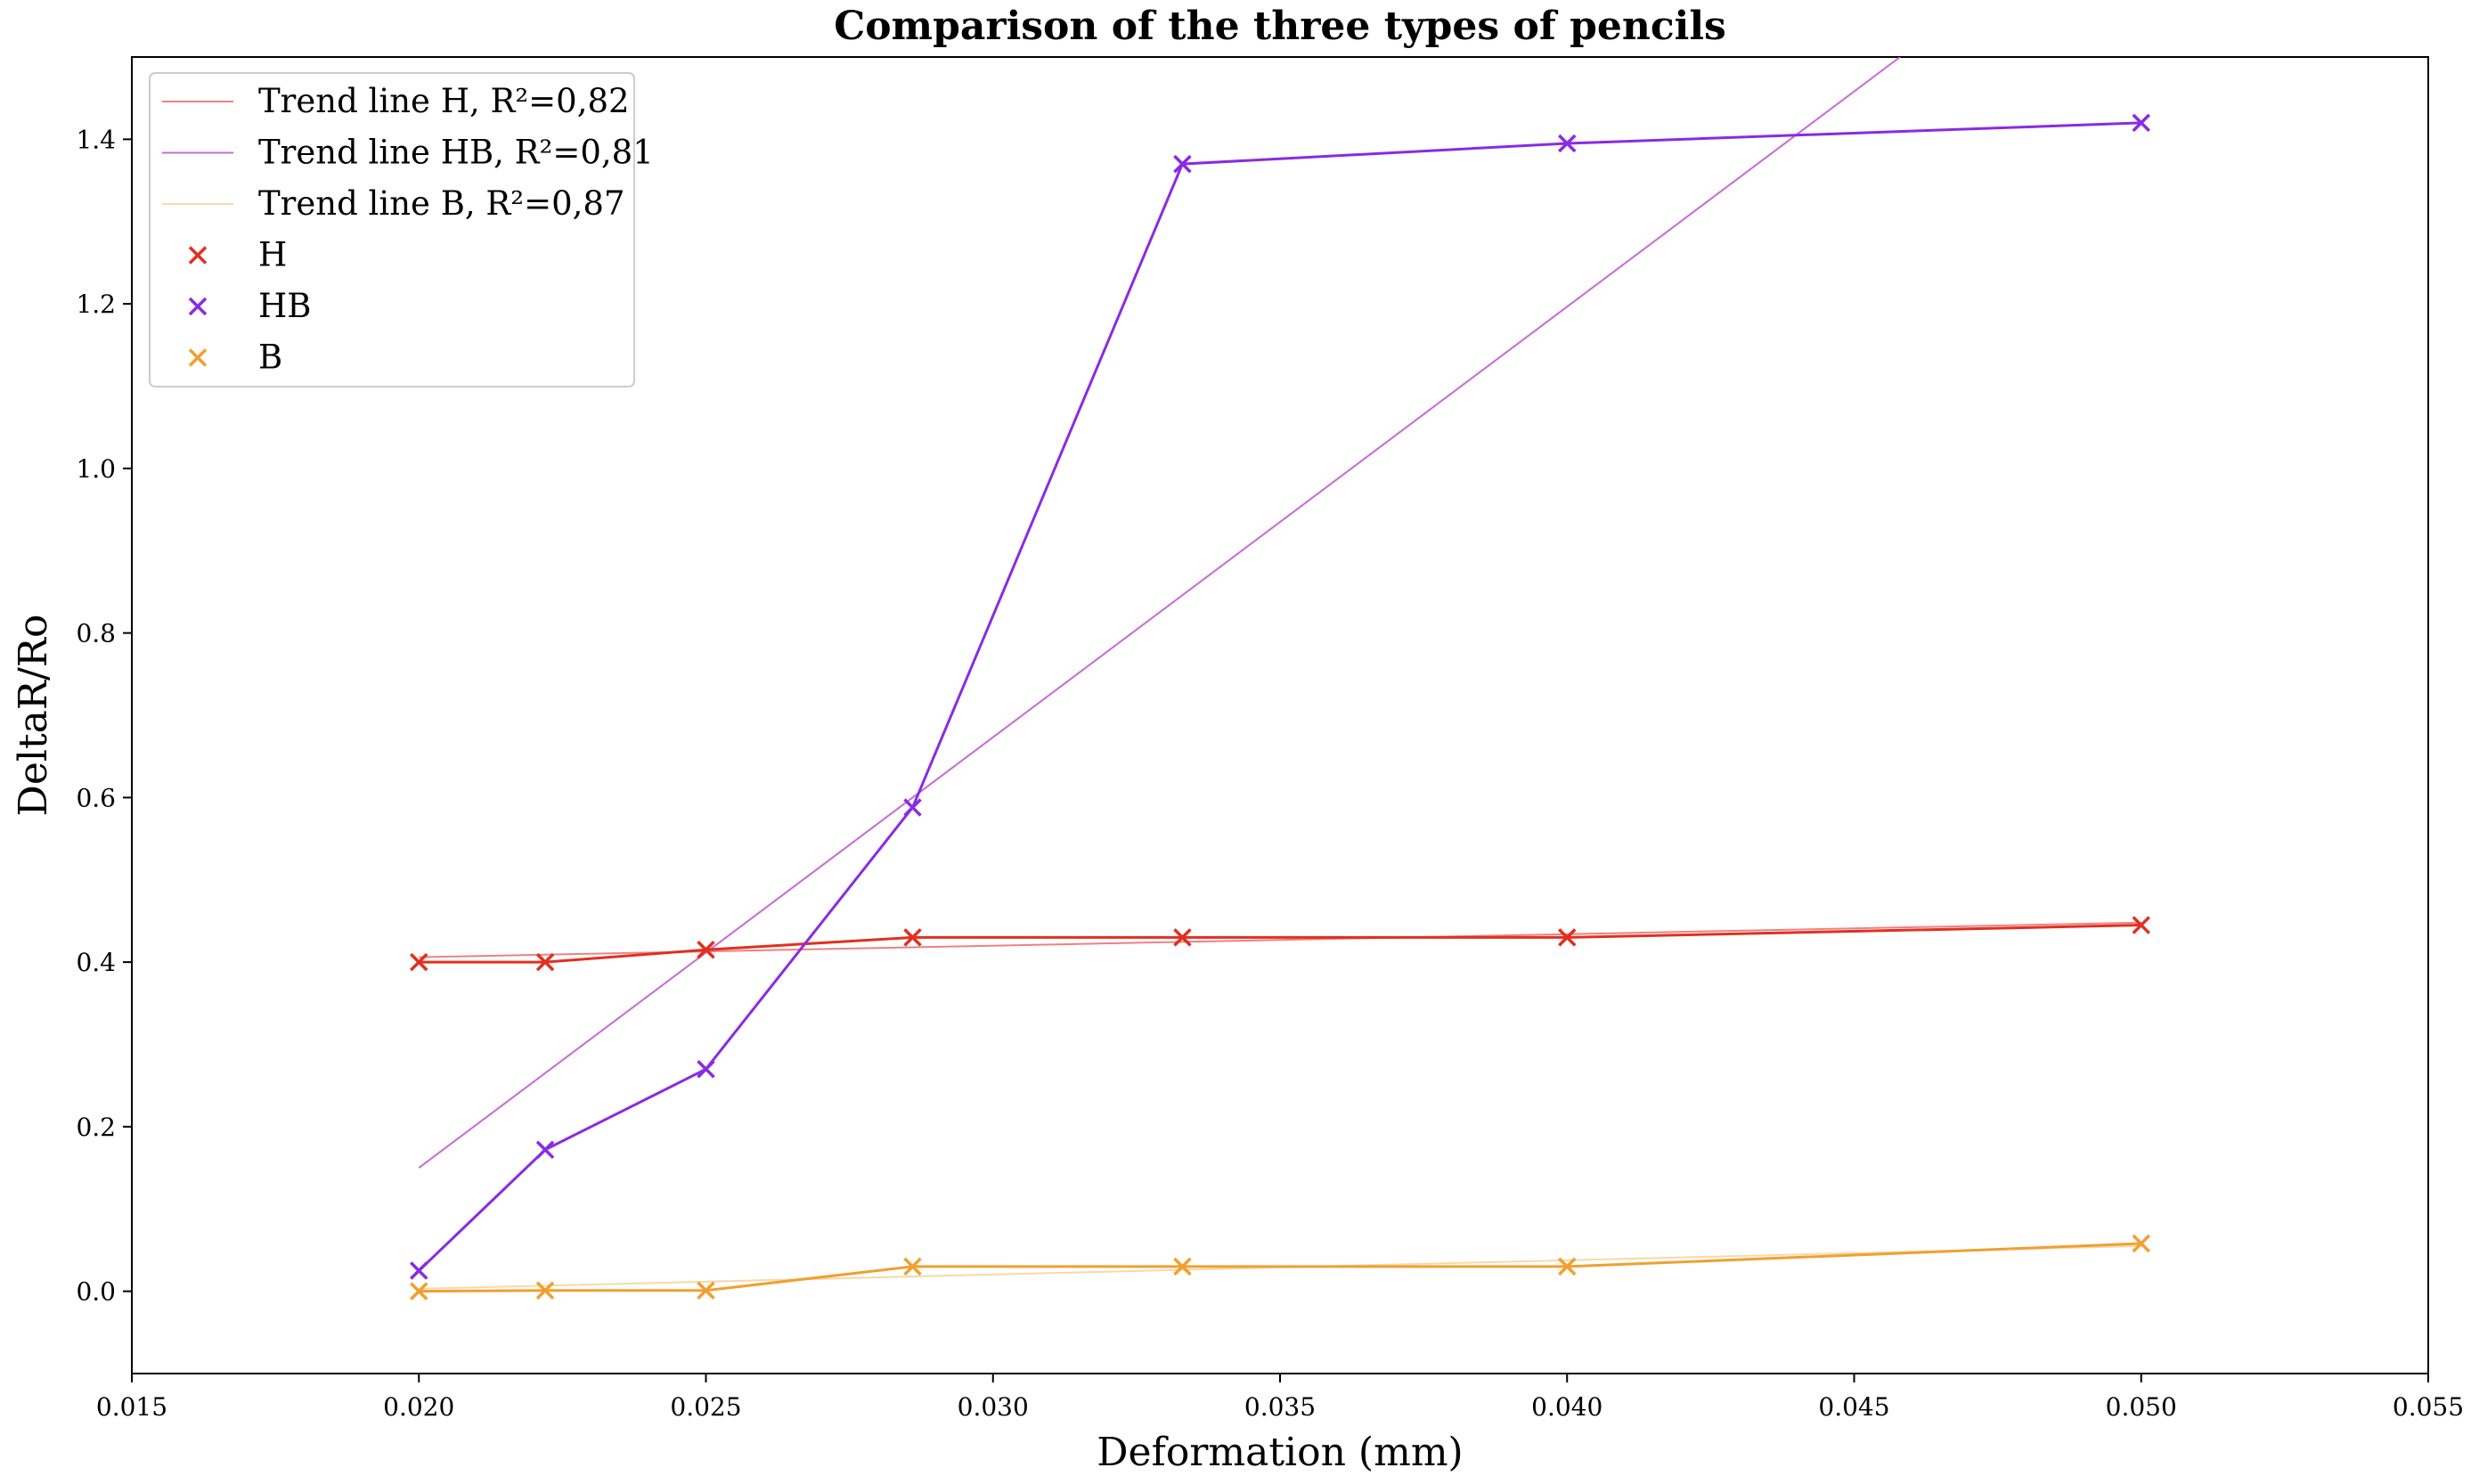  I want to click on legend-label-trend-0: Trend line H, R²=0,82, so click(444, 101).